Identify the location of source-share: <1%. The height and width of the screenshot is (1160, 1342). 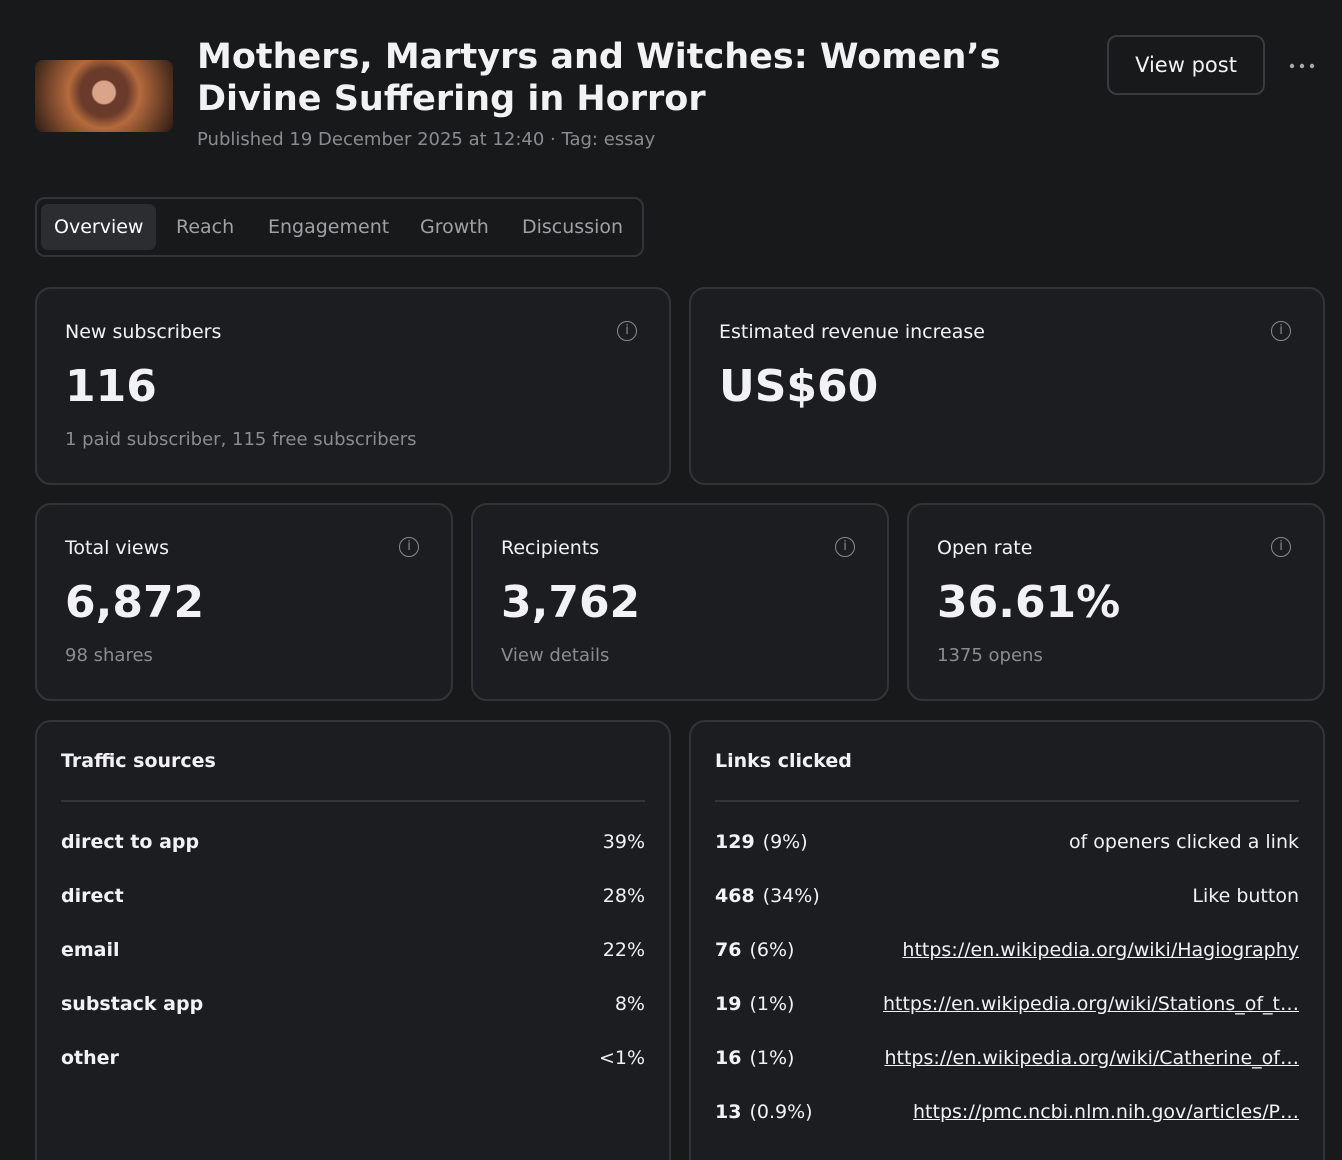
(621, 1058).